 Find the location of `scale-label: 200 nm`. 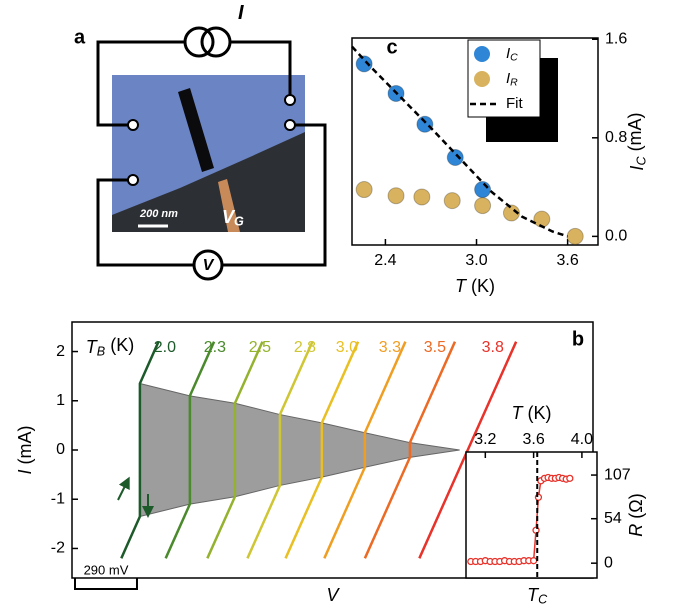

scale-label: 200 nm is located at coordinates (158, 214).